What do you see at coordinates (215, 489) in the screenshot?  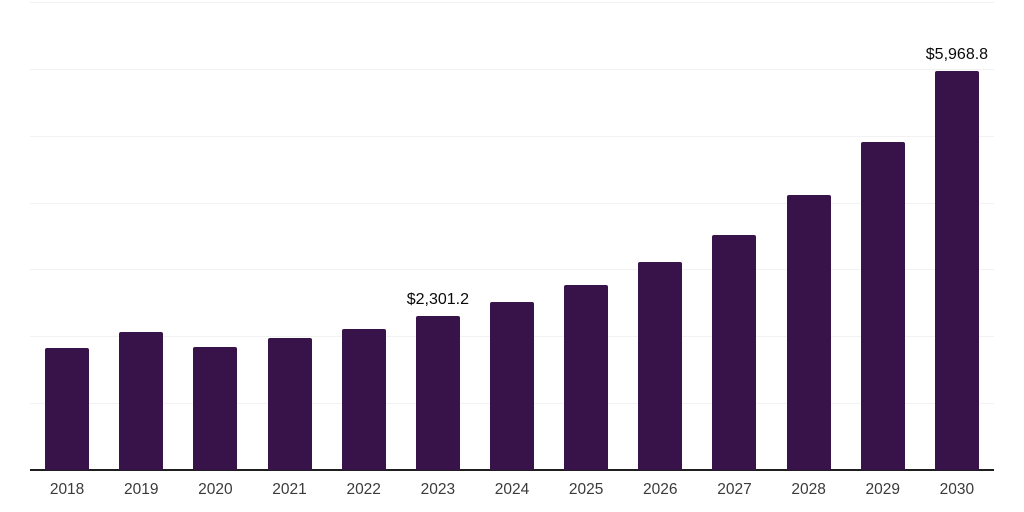 I see `x-tick-label-2020: 2020` at bounding box center [215, 489].